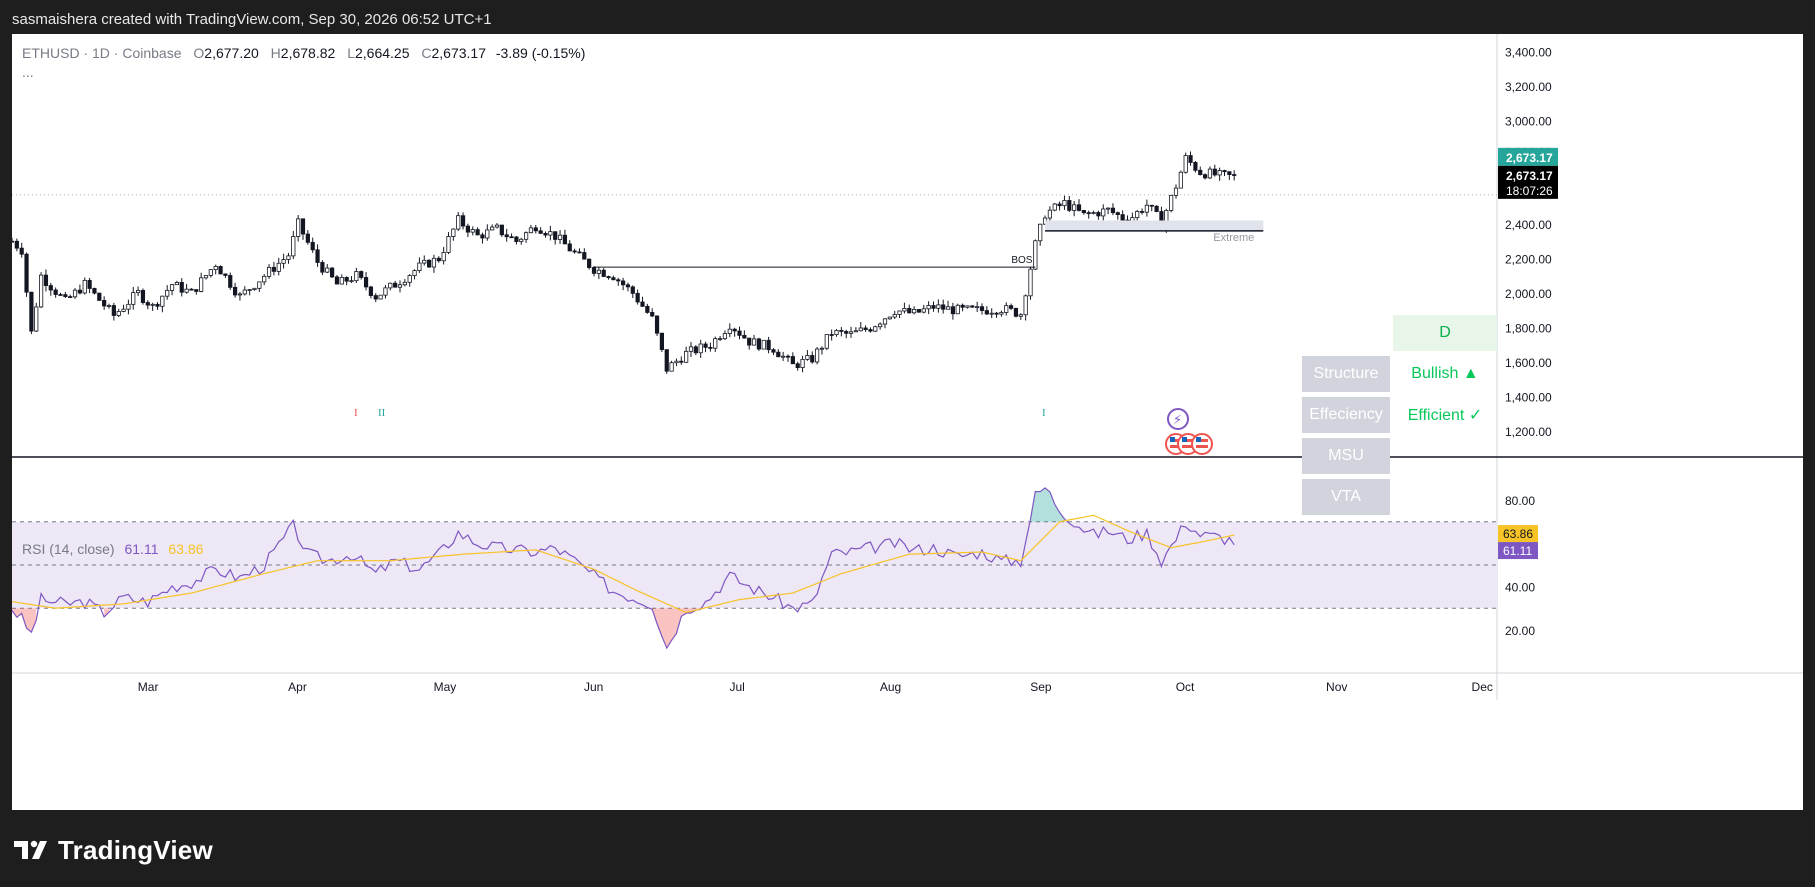  I want to click on time-axis-label: Sep, so click(1041, 687).